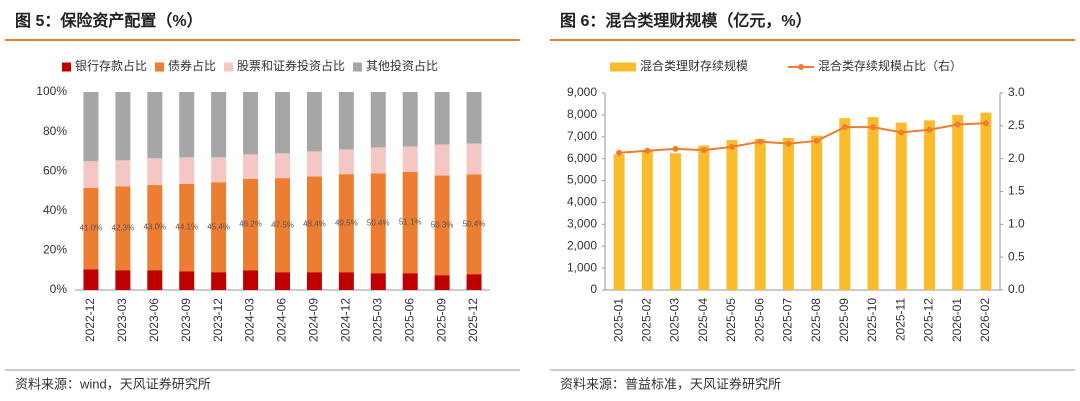 Image resolution: width=1080 pixels, height=401 pixels. I want to click on y-tick-label: 80%, so click(55, 131).